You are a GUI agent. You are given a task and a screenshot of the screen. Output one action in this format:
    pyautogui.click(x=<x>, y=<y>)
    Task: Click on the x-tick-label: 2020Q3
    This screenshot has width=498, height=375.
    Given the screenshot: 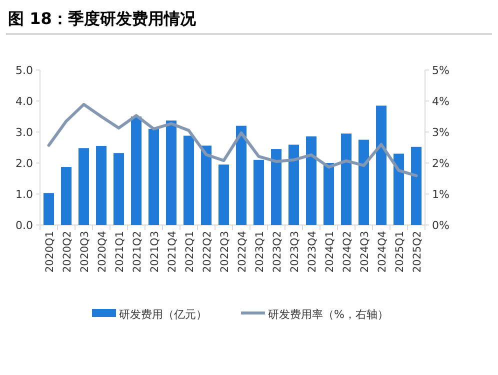 What is the action you would take?
    pyautogui.click(x=84, y=252)
    